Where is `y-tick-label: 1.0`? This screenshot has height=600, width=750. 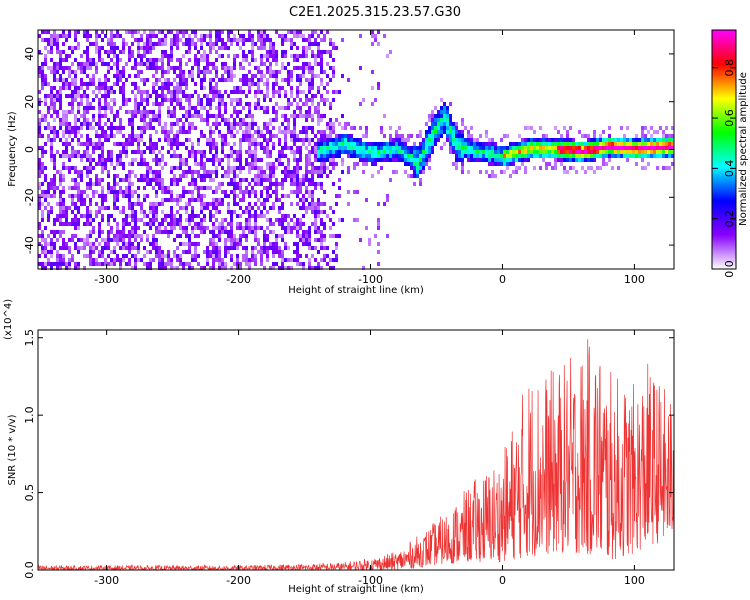
y-tick-label: 1.0 is located at coordinates (29, 415).